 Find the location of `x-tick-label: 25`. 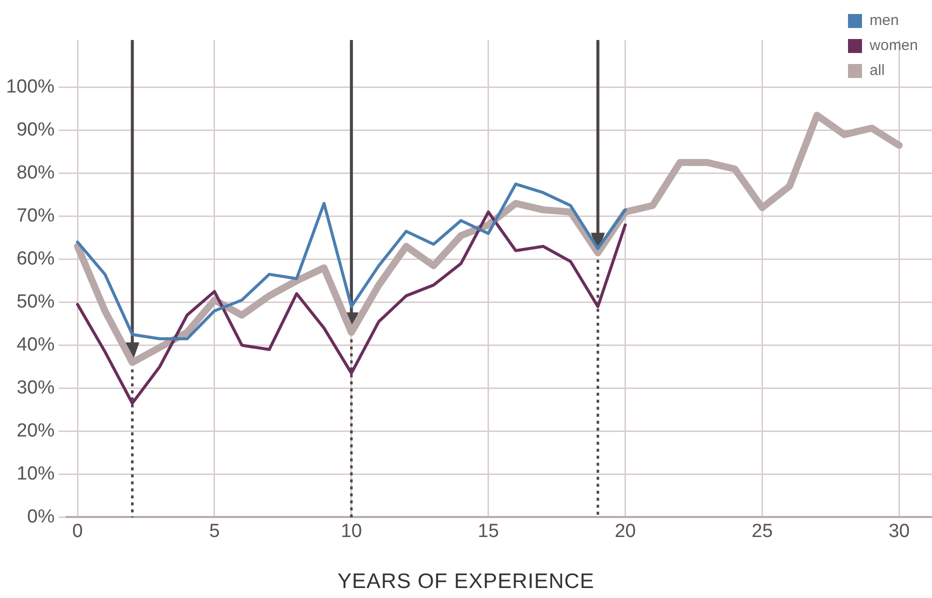

x-tick-label: 25 is located at coordinates (762, 531).